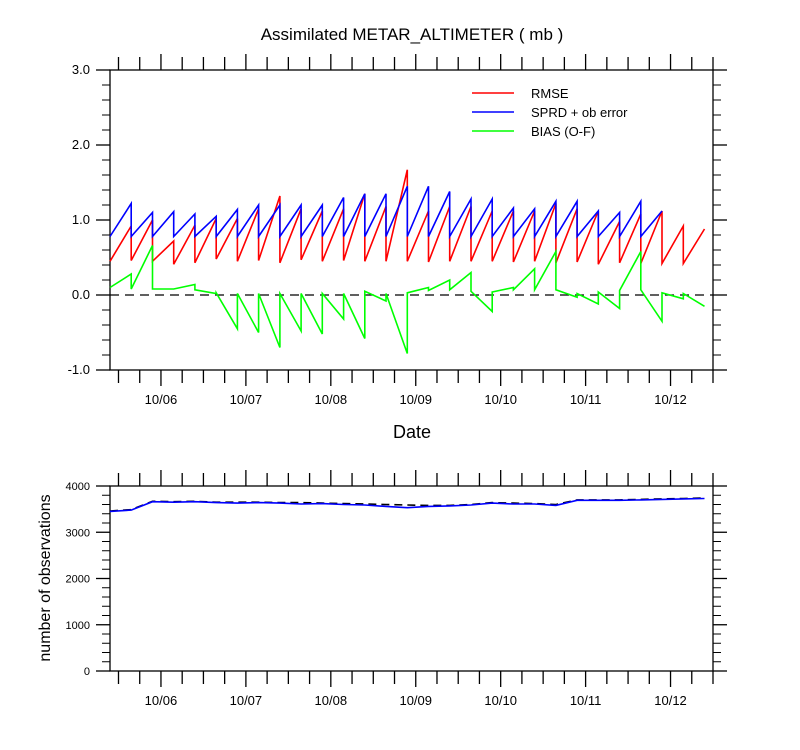  Describe the element at coordinates (81, 69) in the screenshot. I see `top-y-tick-label: 3.0` at that location.